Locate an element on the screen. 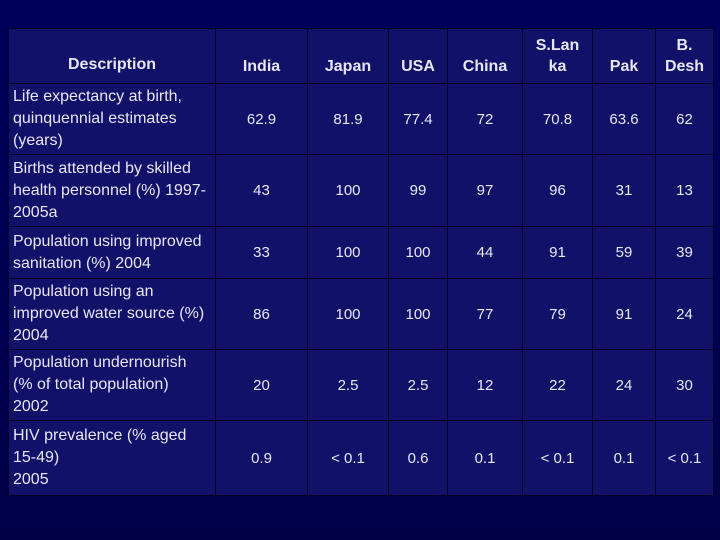  col-header-usa: USA is located at coordinates (418, 56).